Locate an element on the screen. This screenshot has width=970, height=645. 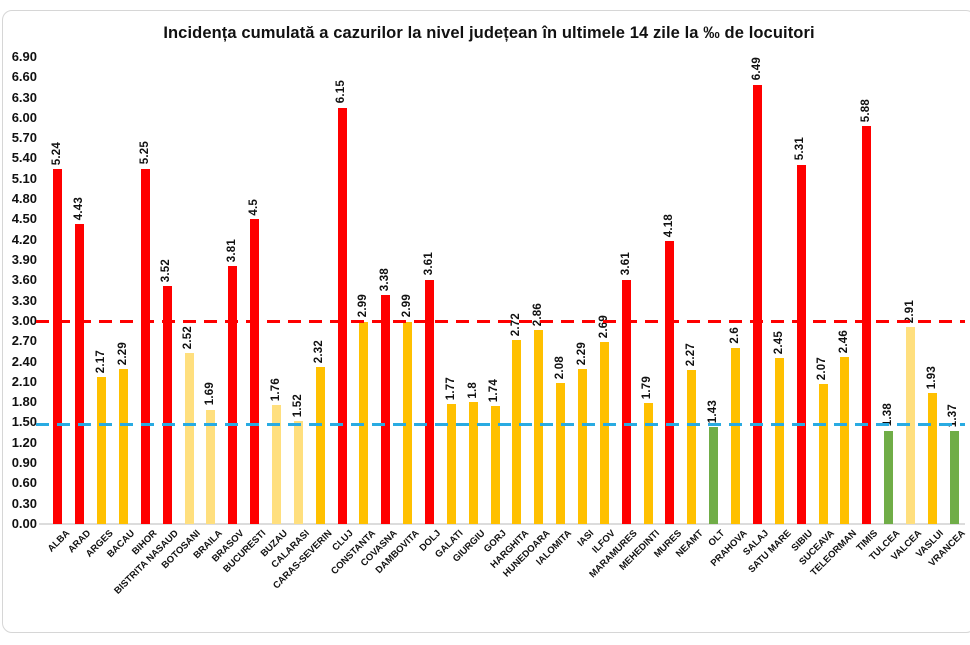
bar-group: 2.72 HARGHITA is located at coordinates (509, 311).